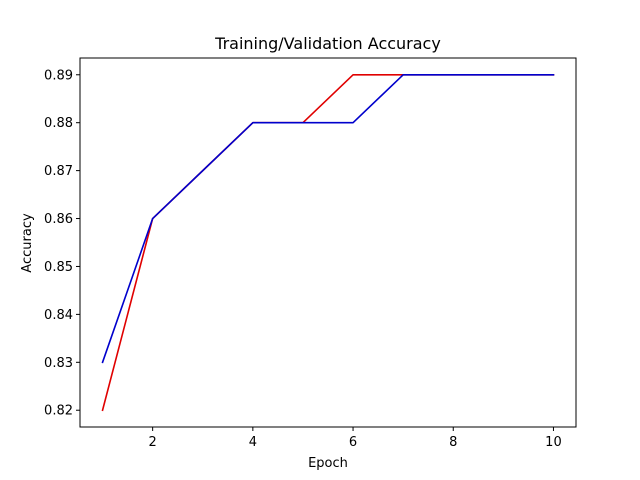 This screenshot has width=640, height=480. I want to click on x-tick-label: 10, so click(553, 442).